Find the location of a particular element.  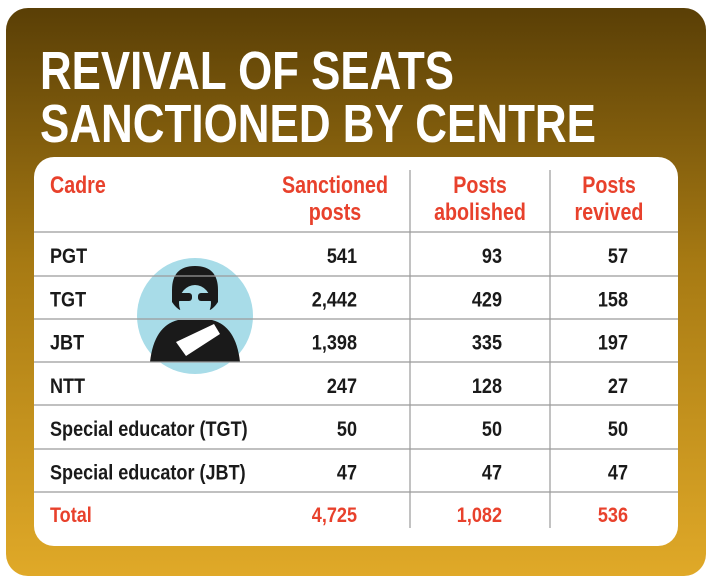

table-cell: 158 is located at coordinates (613, 300).